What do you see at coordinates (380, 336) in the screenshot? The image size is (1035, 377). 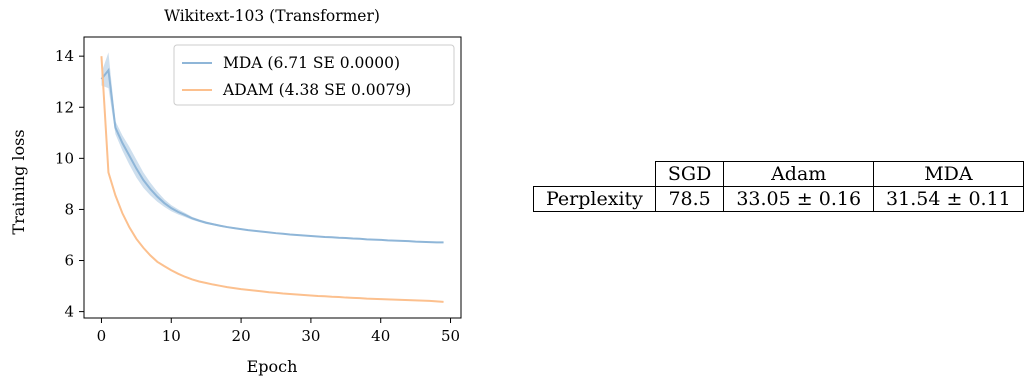 I see `x-tick-label: 40` at bounding box center [380, 336].